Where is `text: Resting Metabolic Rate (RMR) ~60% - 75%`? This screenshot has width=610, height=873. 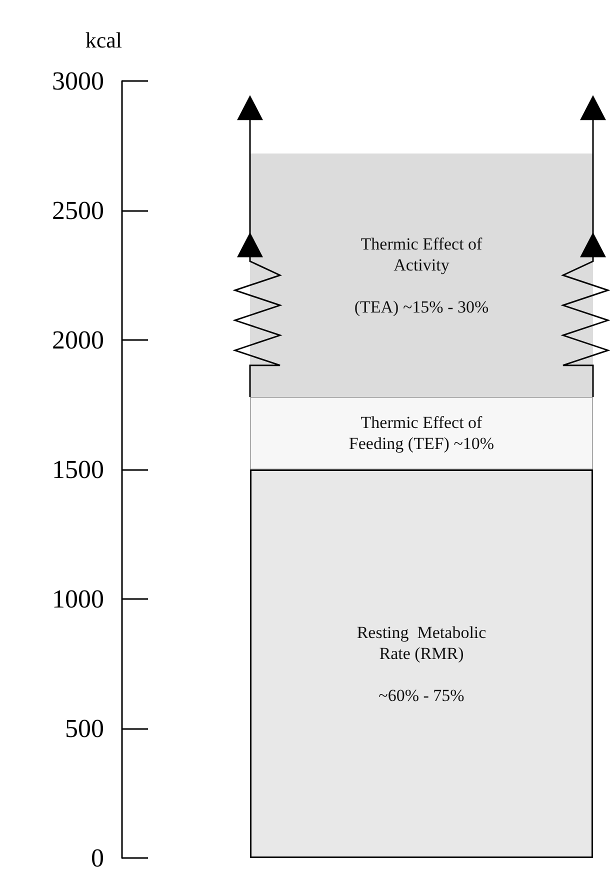 text: Resting Metabolic Rate (RMR) ~60% - 75% is located at coordinates (421, 663).